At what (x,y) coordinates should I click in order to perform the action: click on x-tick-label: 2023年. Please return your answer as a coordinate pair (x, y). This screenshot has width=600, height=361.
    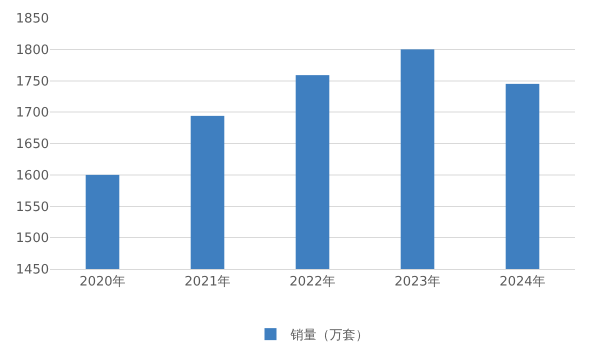
    Looking at the image, I should click on (417, 282).